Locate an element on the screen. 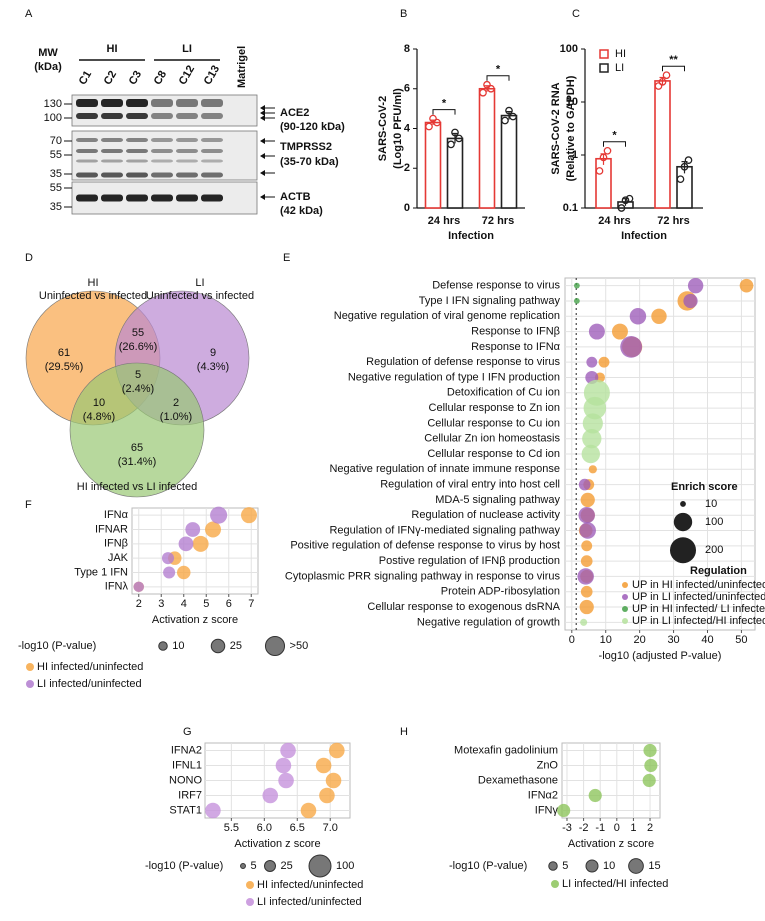 This screenshot has height=921, width=765. panel-label: B is located at coordinates (403, 14).